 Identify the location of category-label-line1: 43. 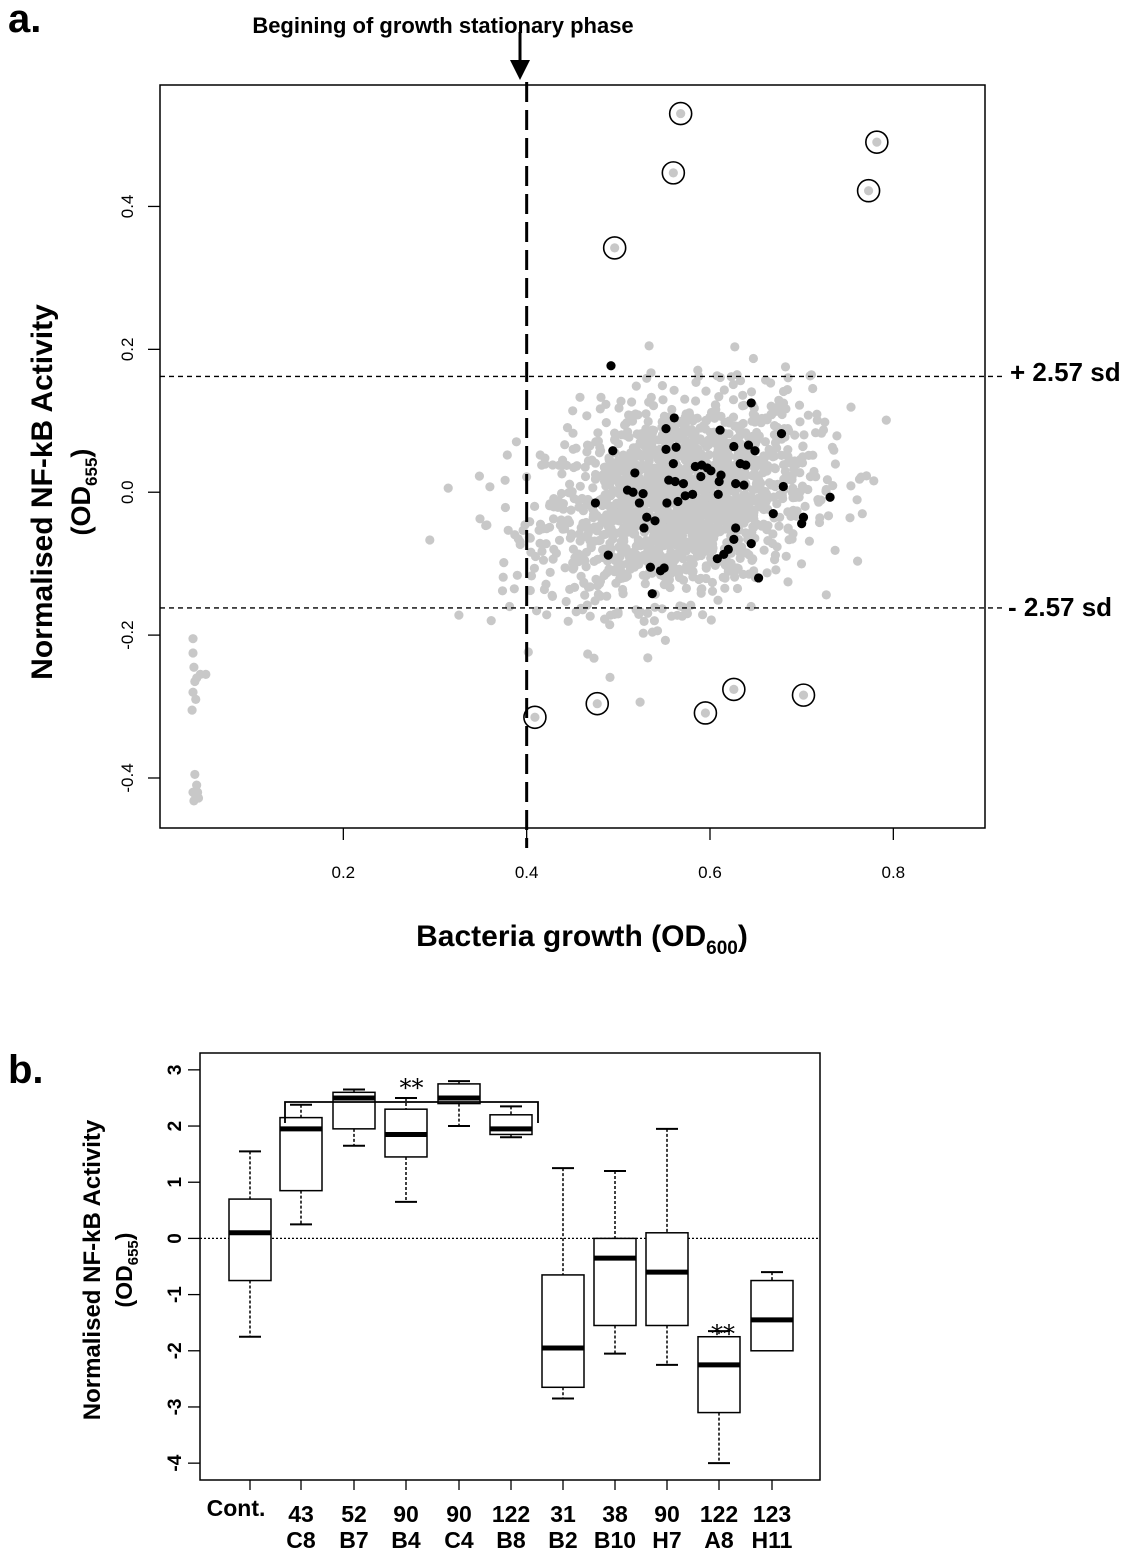
(301, 1514).